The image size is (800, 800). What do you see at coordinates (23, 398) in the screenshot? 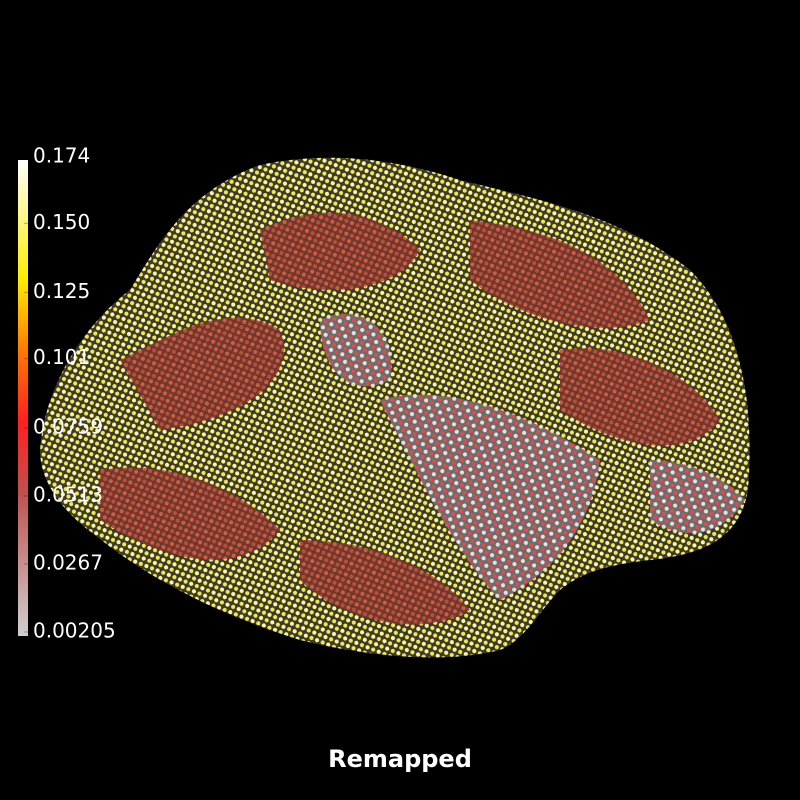
I see `colorbar` at bounding box center [23, 398].